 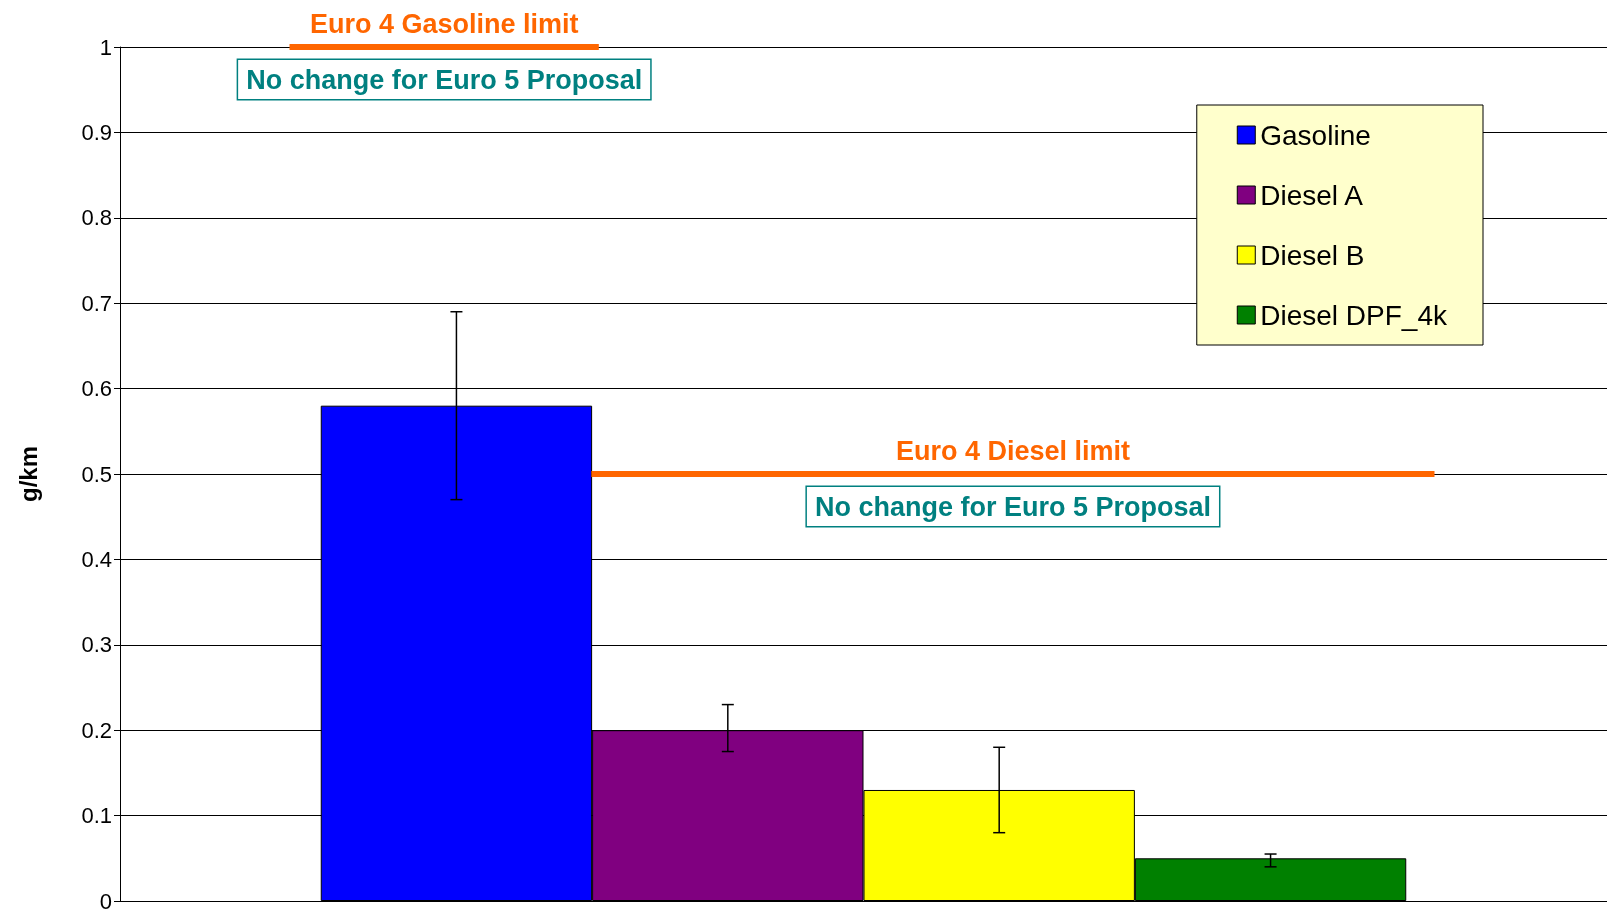 What do you see at coordinates (1312, 255) in the screenshot?
I see `legend-label: Diesel B` at bounding box center [1312, 255].